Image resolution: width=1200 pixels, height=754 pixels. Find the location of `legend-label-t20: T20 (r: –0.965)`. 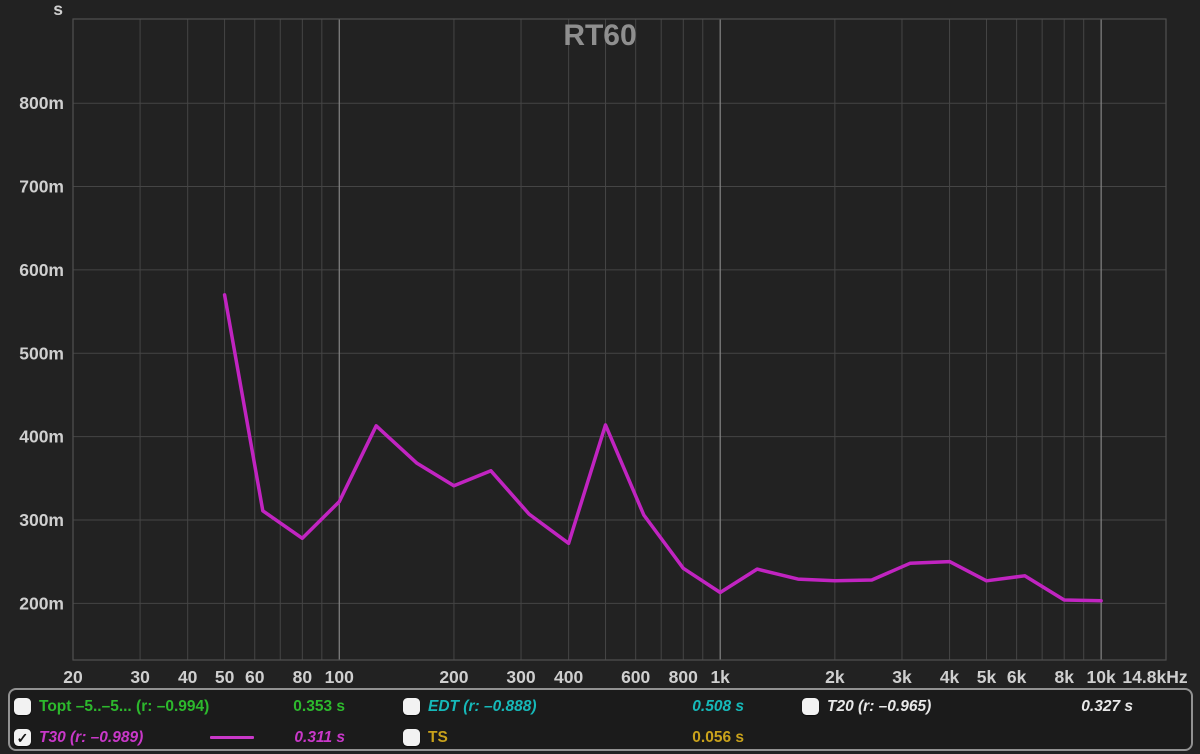

legend-label-t20: T20 (r: –0.965) is located at coordinates (879, 706).